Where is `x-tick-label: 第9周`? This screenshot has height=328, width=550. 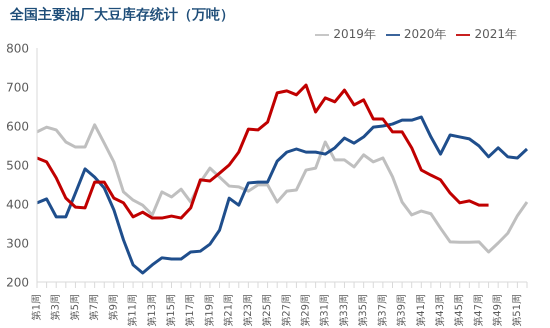 x-tick-label: 第9周 is located at coordinates (113, 307).